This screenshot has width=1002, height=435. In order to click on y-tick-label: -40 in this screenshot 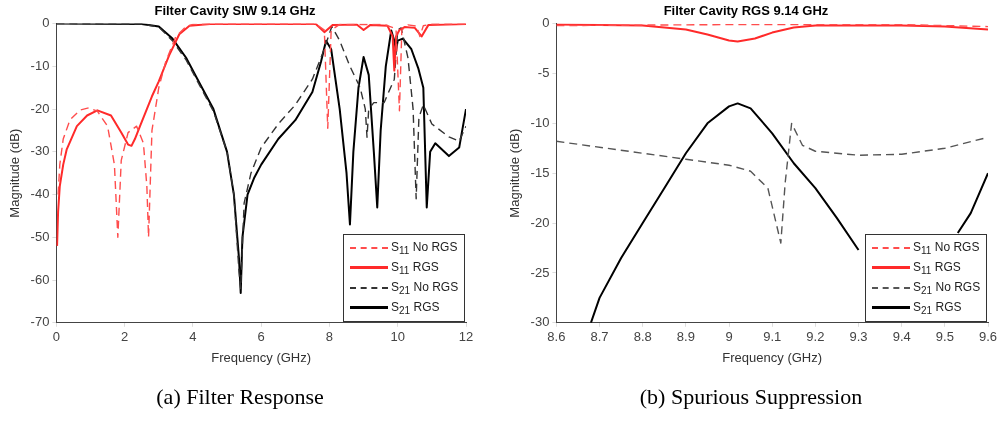, I will do `click(40, 194)`.